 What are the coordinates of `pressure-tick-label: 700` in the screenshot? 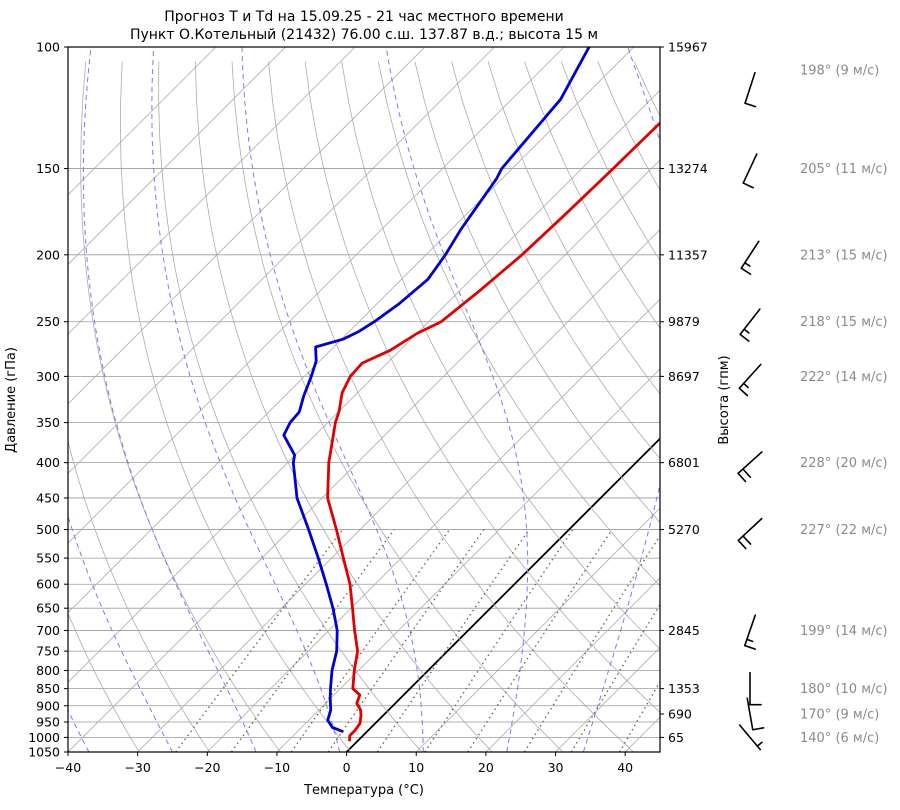 It's located at (48, 630).